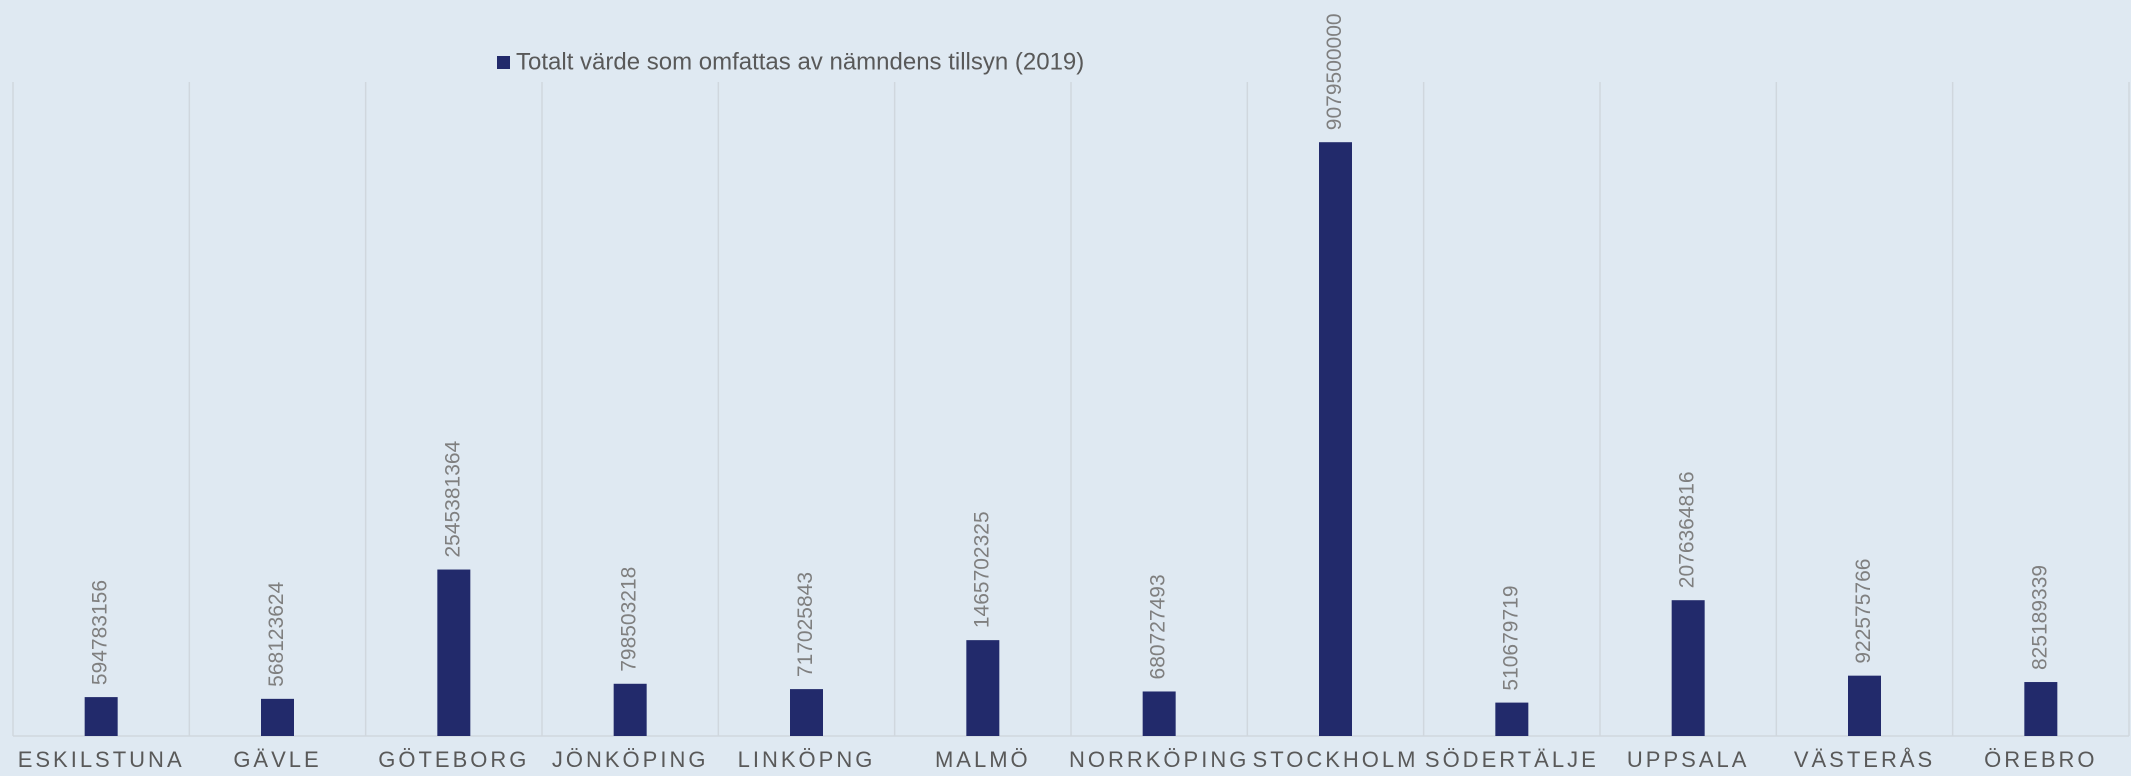  I want to click on x-tick-label: VÄSTERÅS, so click(1864, 759).